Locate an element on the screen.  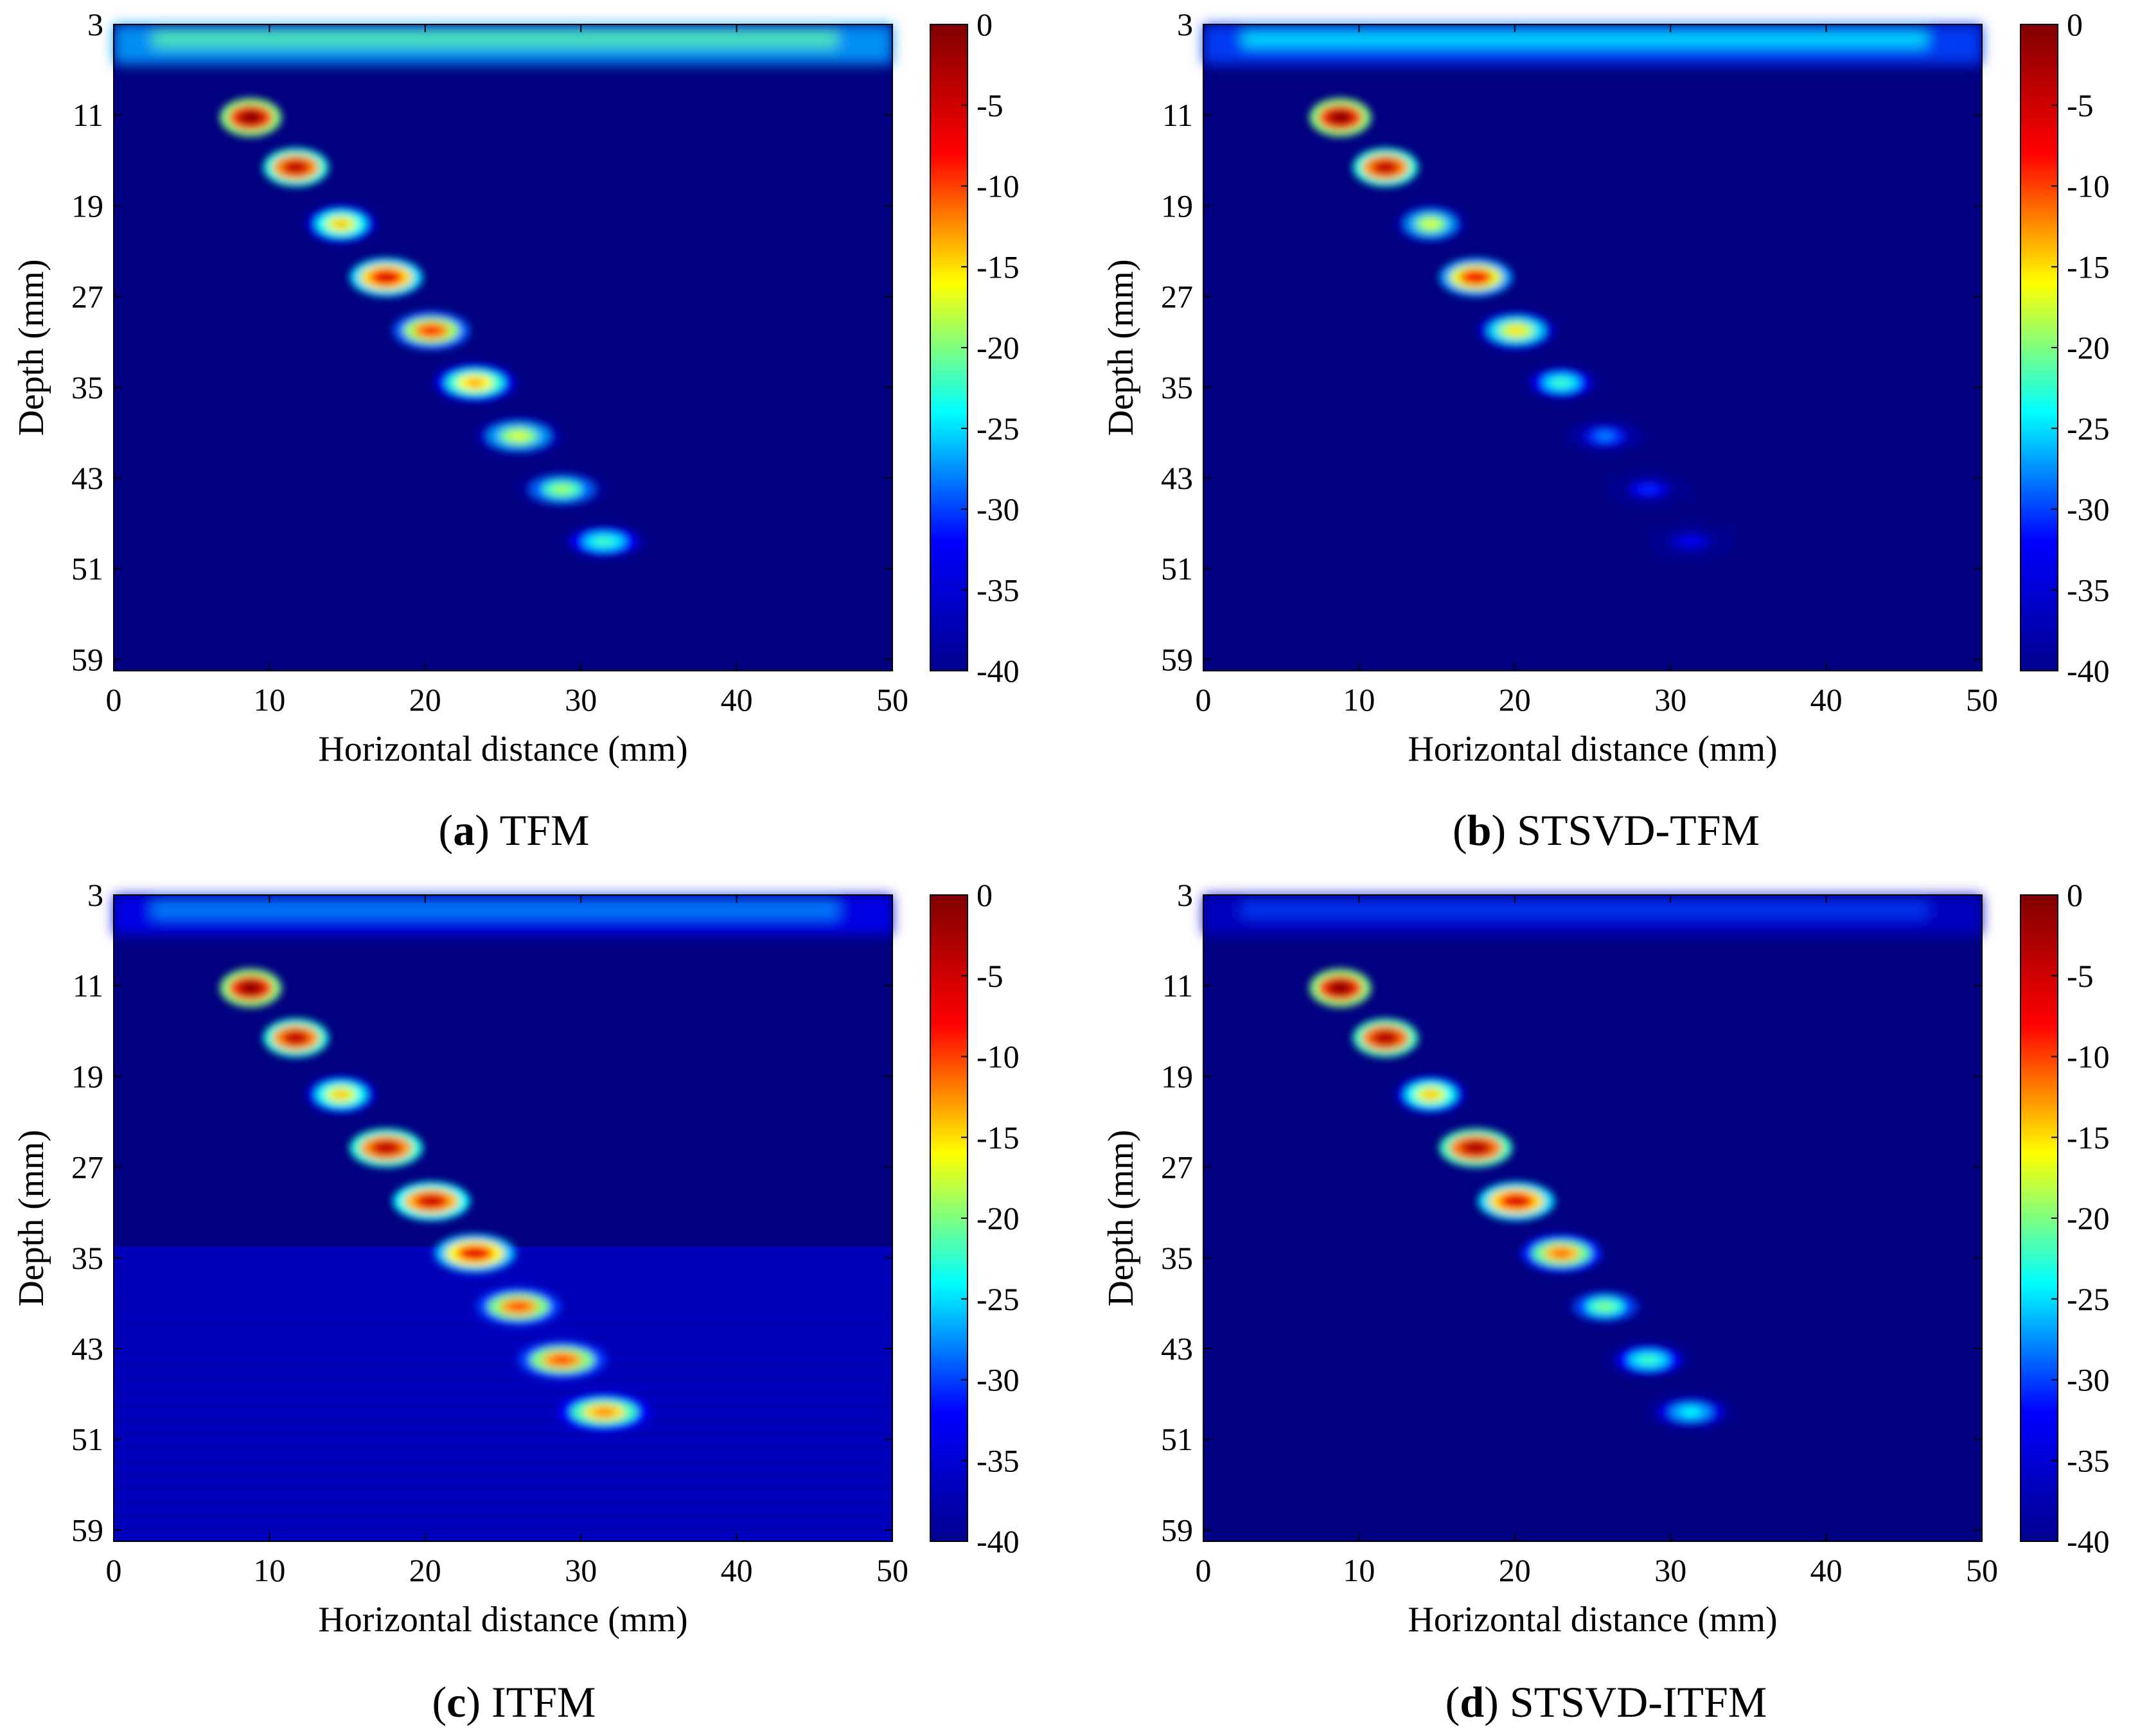
x-tick-label: 50 is located at coordinates (1982, 1570).